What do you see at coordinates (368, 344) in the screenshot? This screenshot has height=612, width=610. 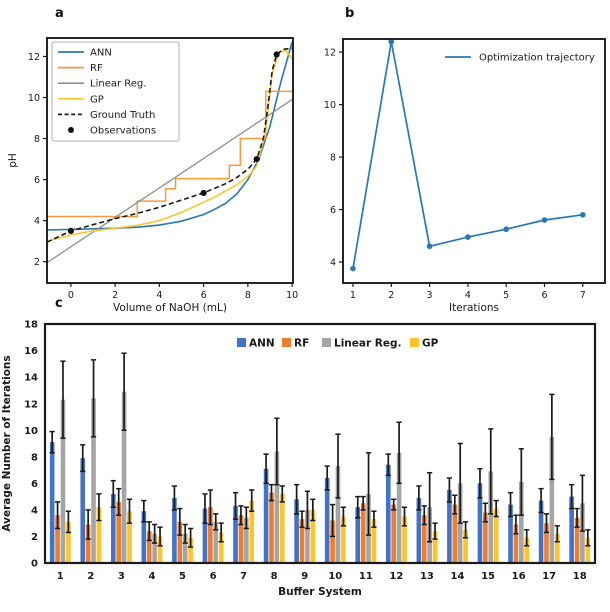 I see `legend-label: Linear Reg.` at bounding box center [368, 344].